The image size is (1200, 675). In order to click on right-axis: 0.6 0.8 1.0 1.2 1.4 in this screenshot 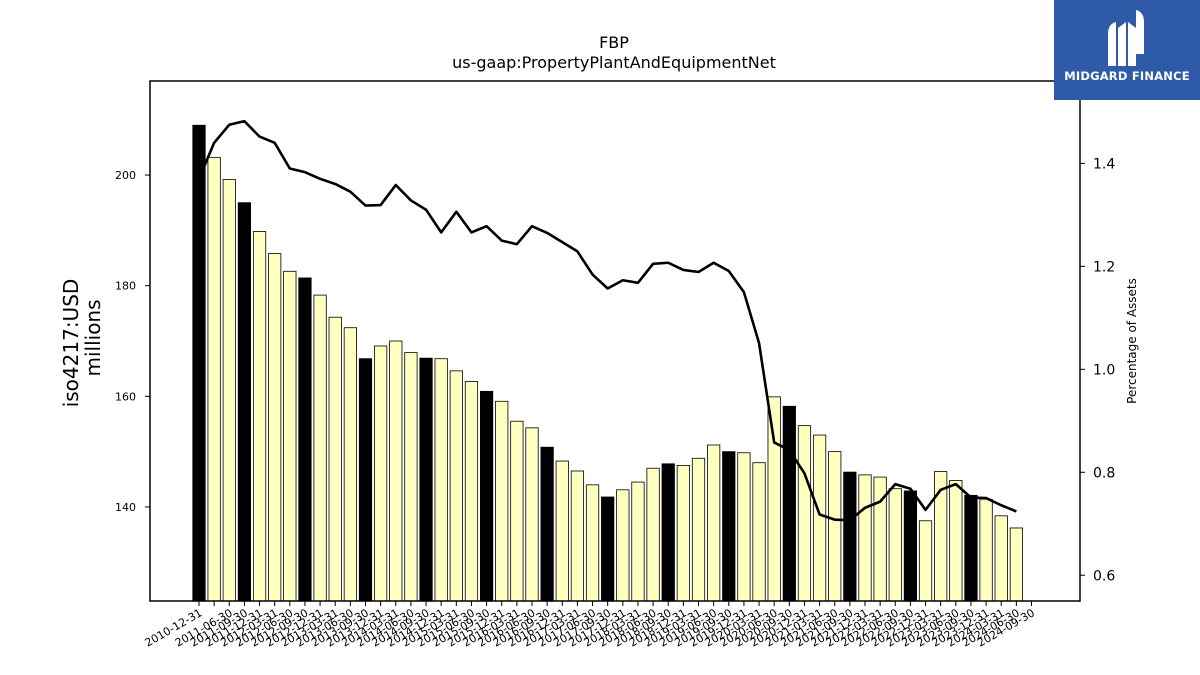, I will do `click(1097, 370)`.